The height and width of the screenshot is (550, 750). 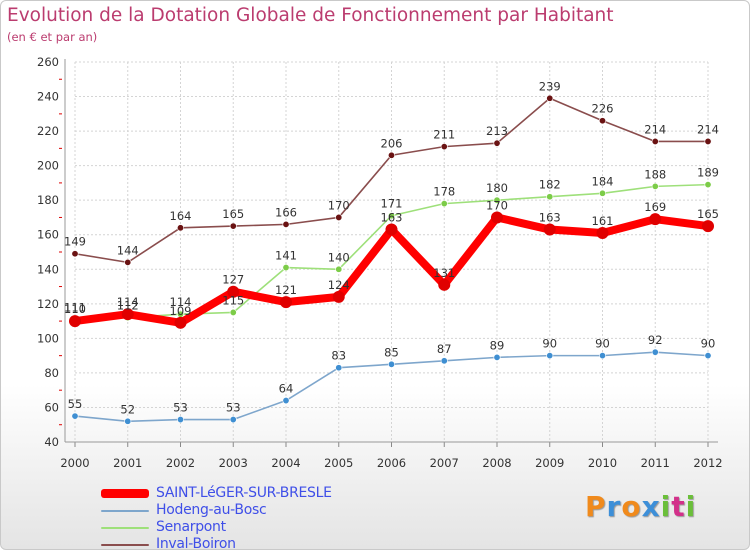 What do you see at coordinates (75, 242) in the screenshot?
I see `data-label: 149` at bounding box center [75, 242].